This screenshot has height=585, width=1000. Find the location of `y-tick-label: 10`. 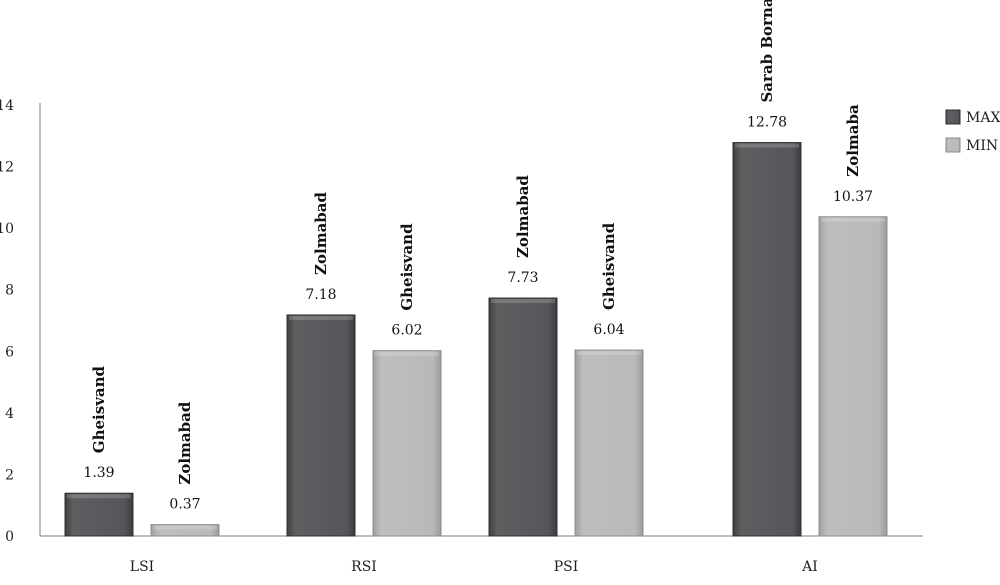

y-tick-label: 10 is located at coordinates (7, 229).